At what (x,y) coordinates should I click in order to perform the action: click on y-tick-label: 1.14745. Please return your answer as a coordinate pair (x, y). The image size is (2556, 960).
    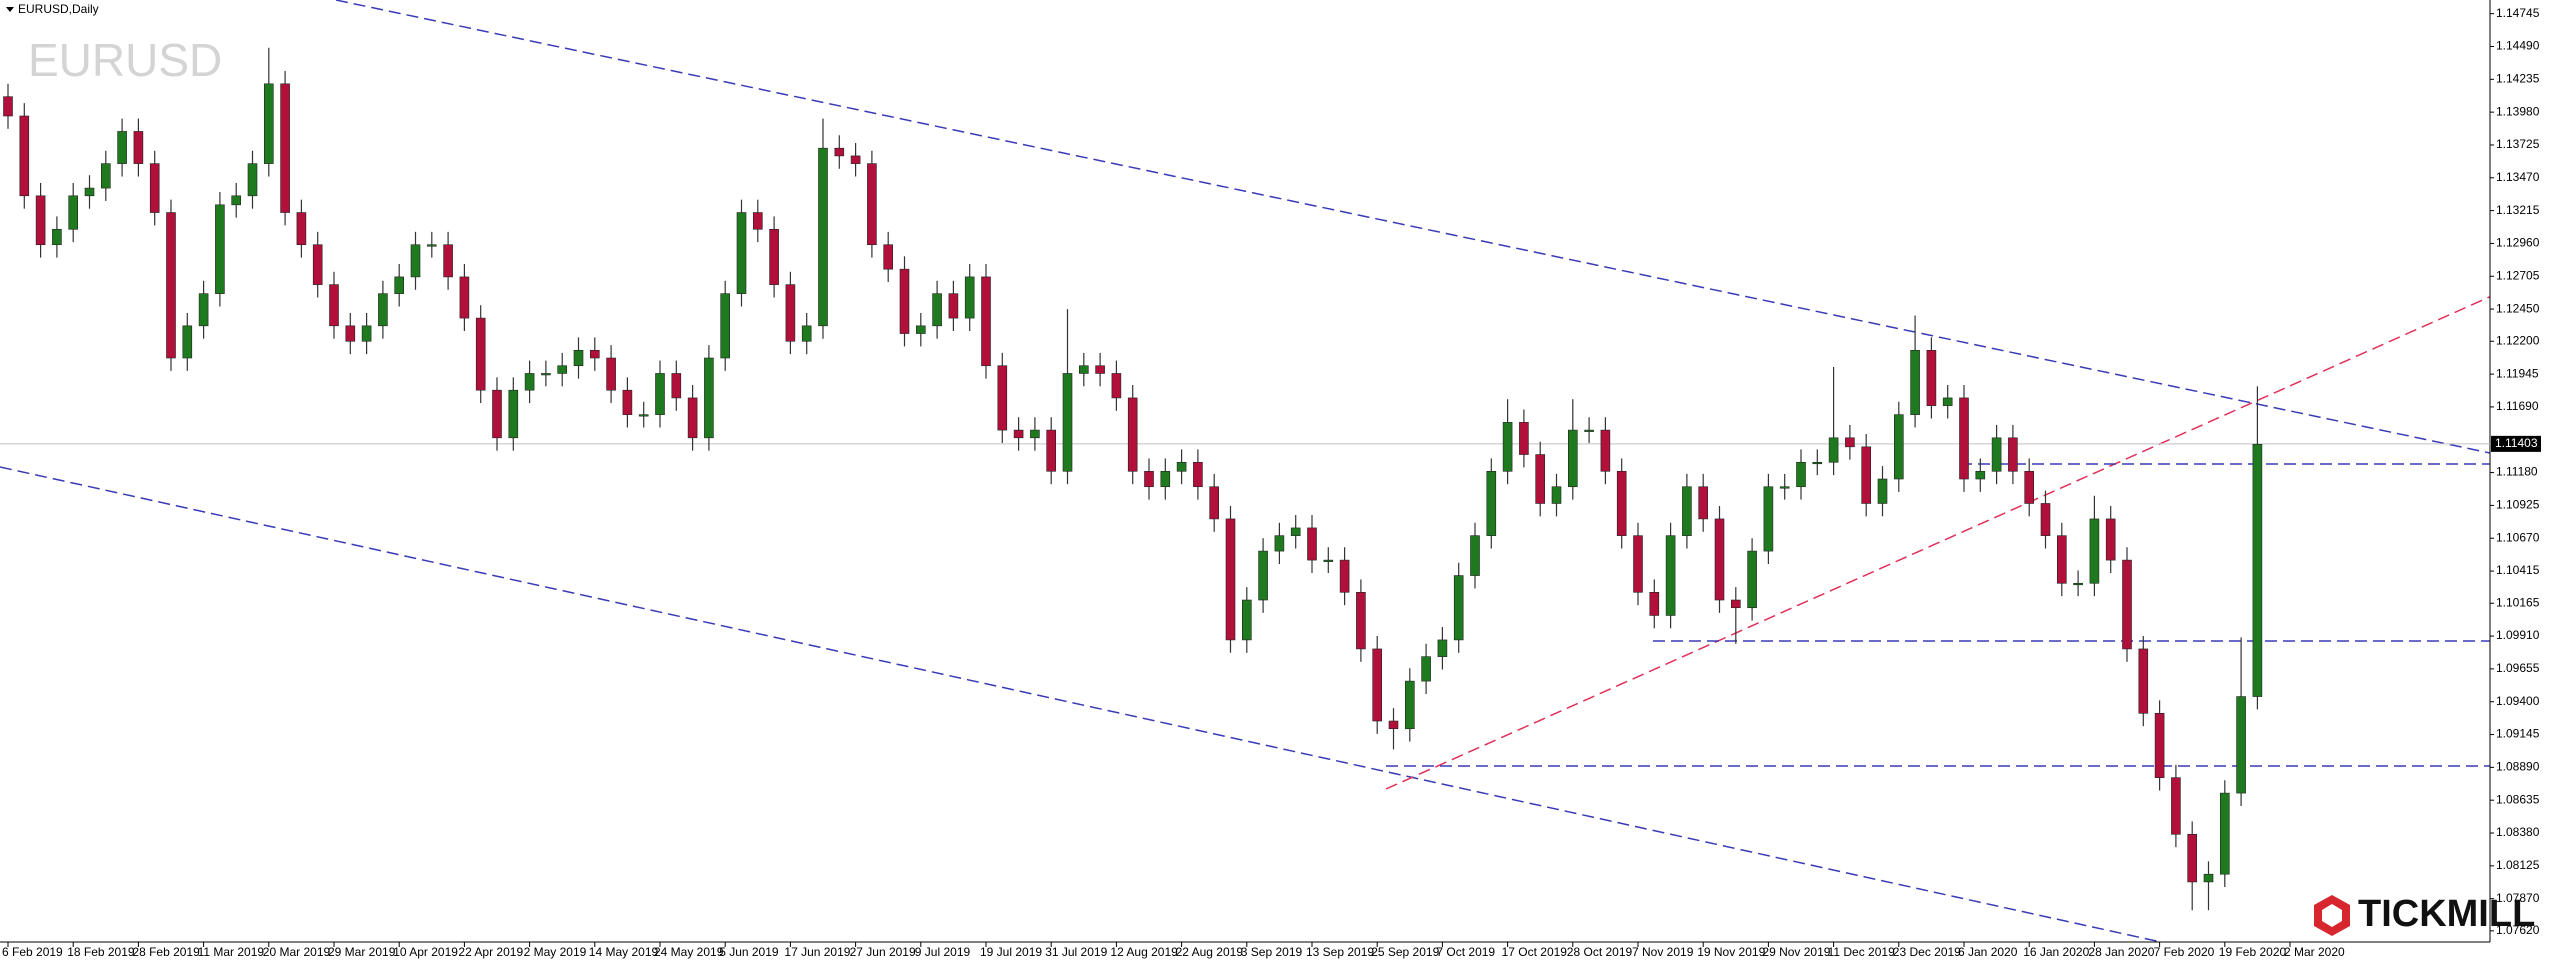
    Looking at the image, I should click on (2518, 13).